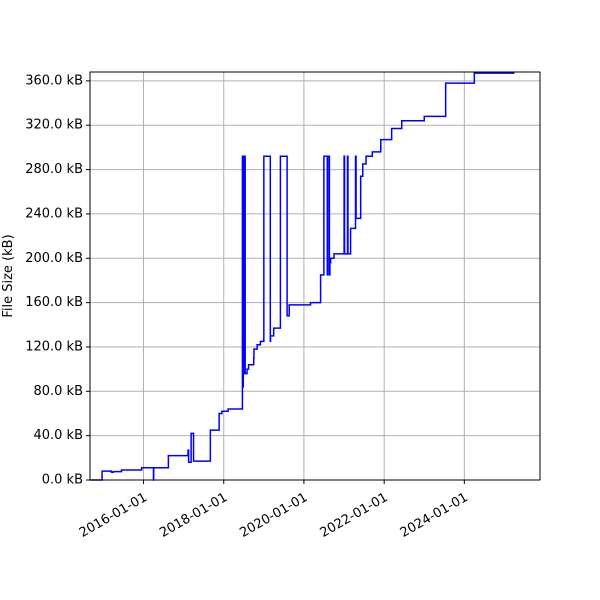  Describe the element at coordinates (54, 169) in the screenshot. I see `y-tick-label: 280.0 kB` at that location.